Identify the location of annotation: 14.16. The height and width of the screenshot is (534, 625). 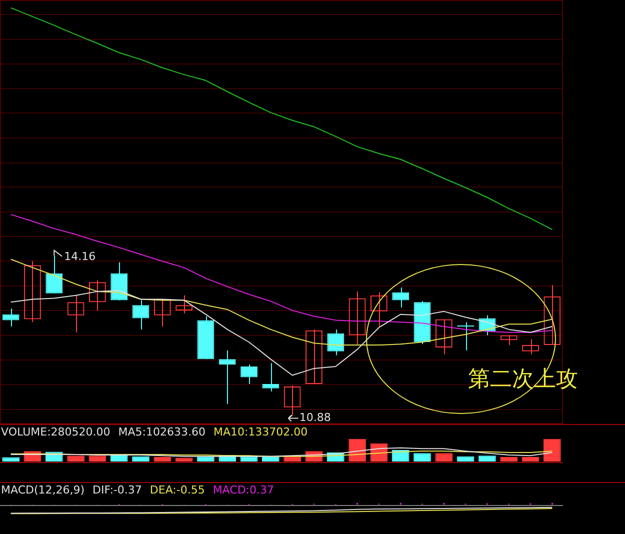
(80, 257).